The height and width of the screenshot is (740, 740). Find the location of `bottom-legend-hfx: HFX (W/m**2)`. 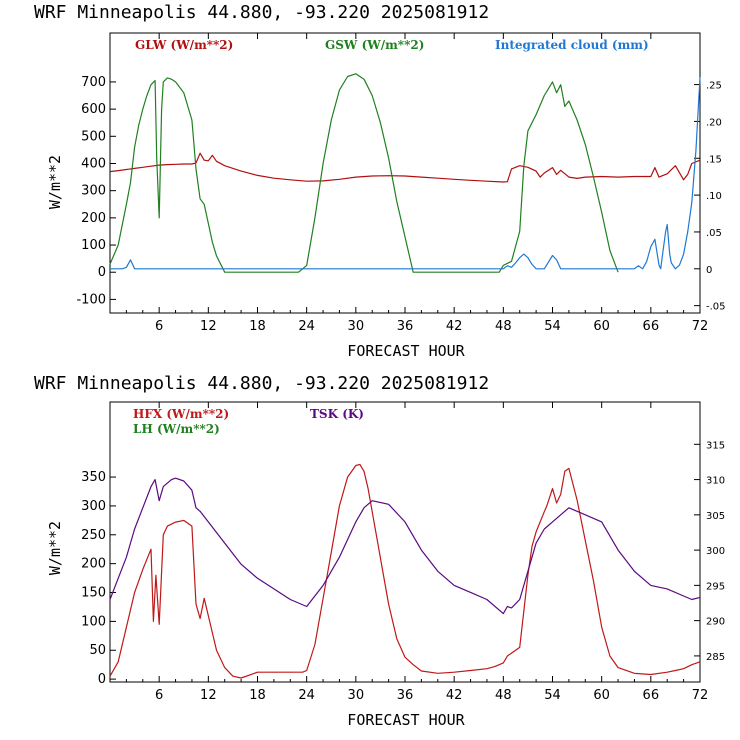

bottom-legend-hfx: HFX (W/m**2) is located at coordinates (181, 414).